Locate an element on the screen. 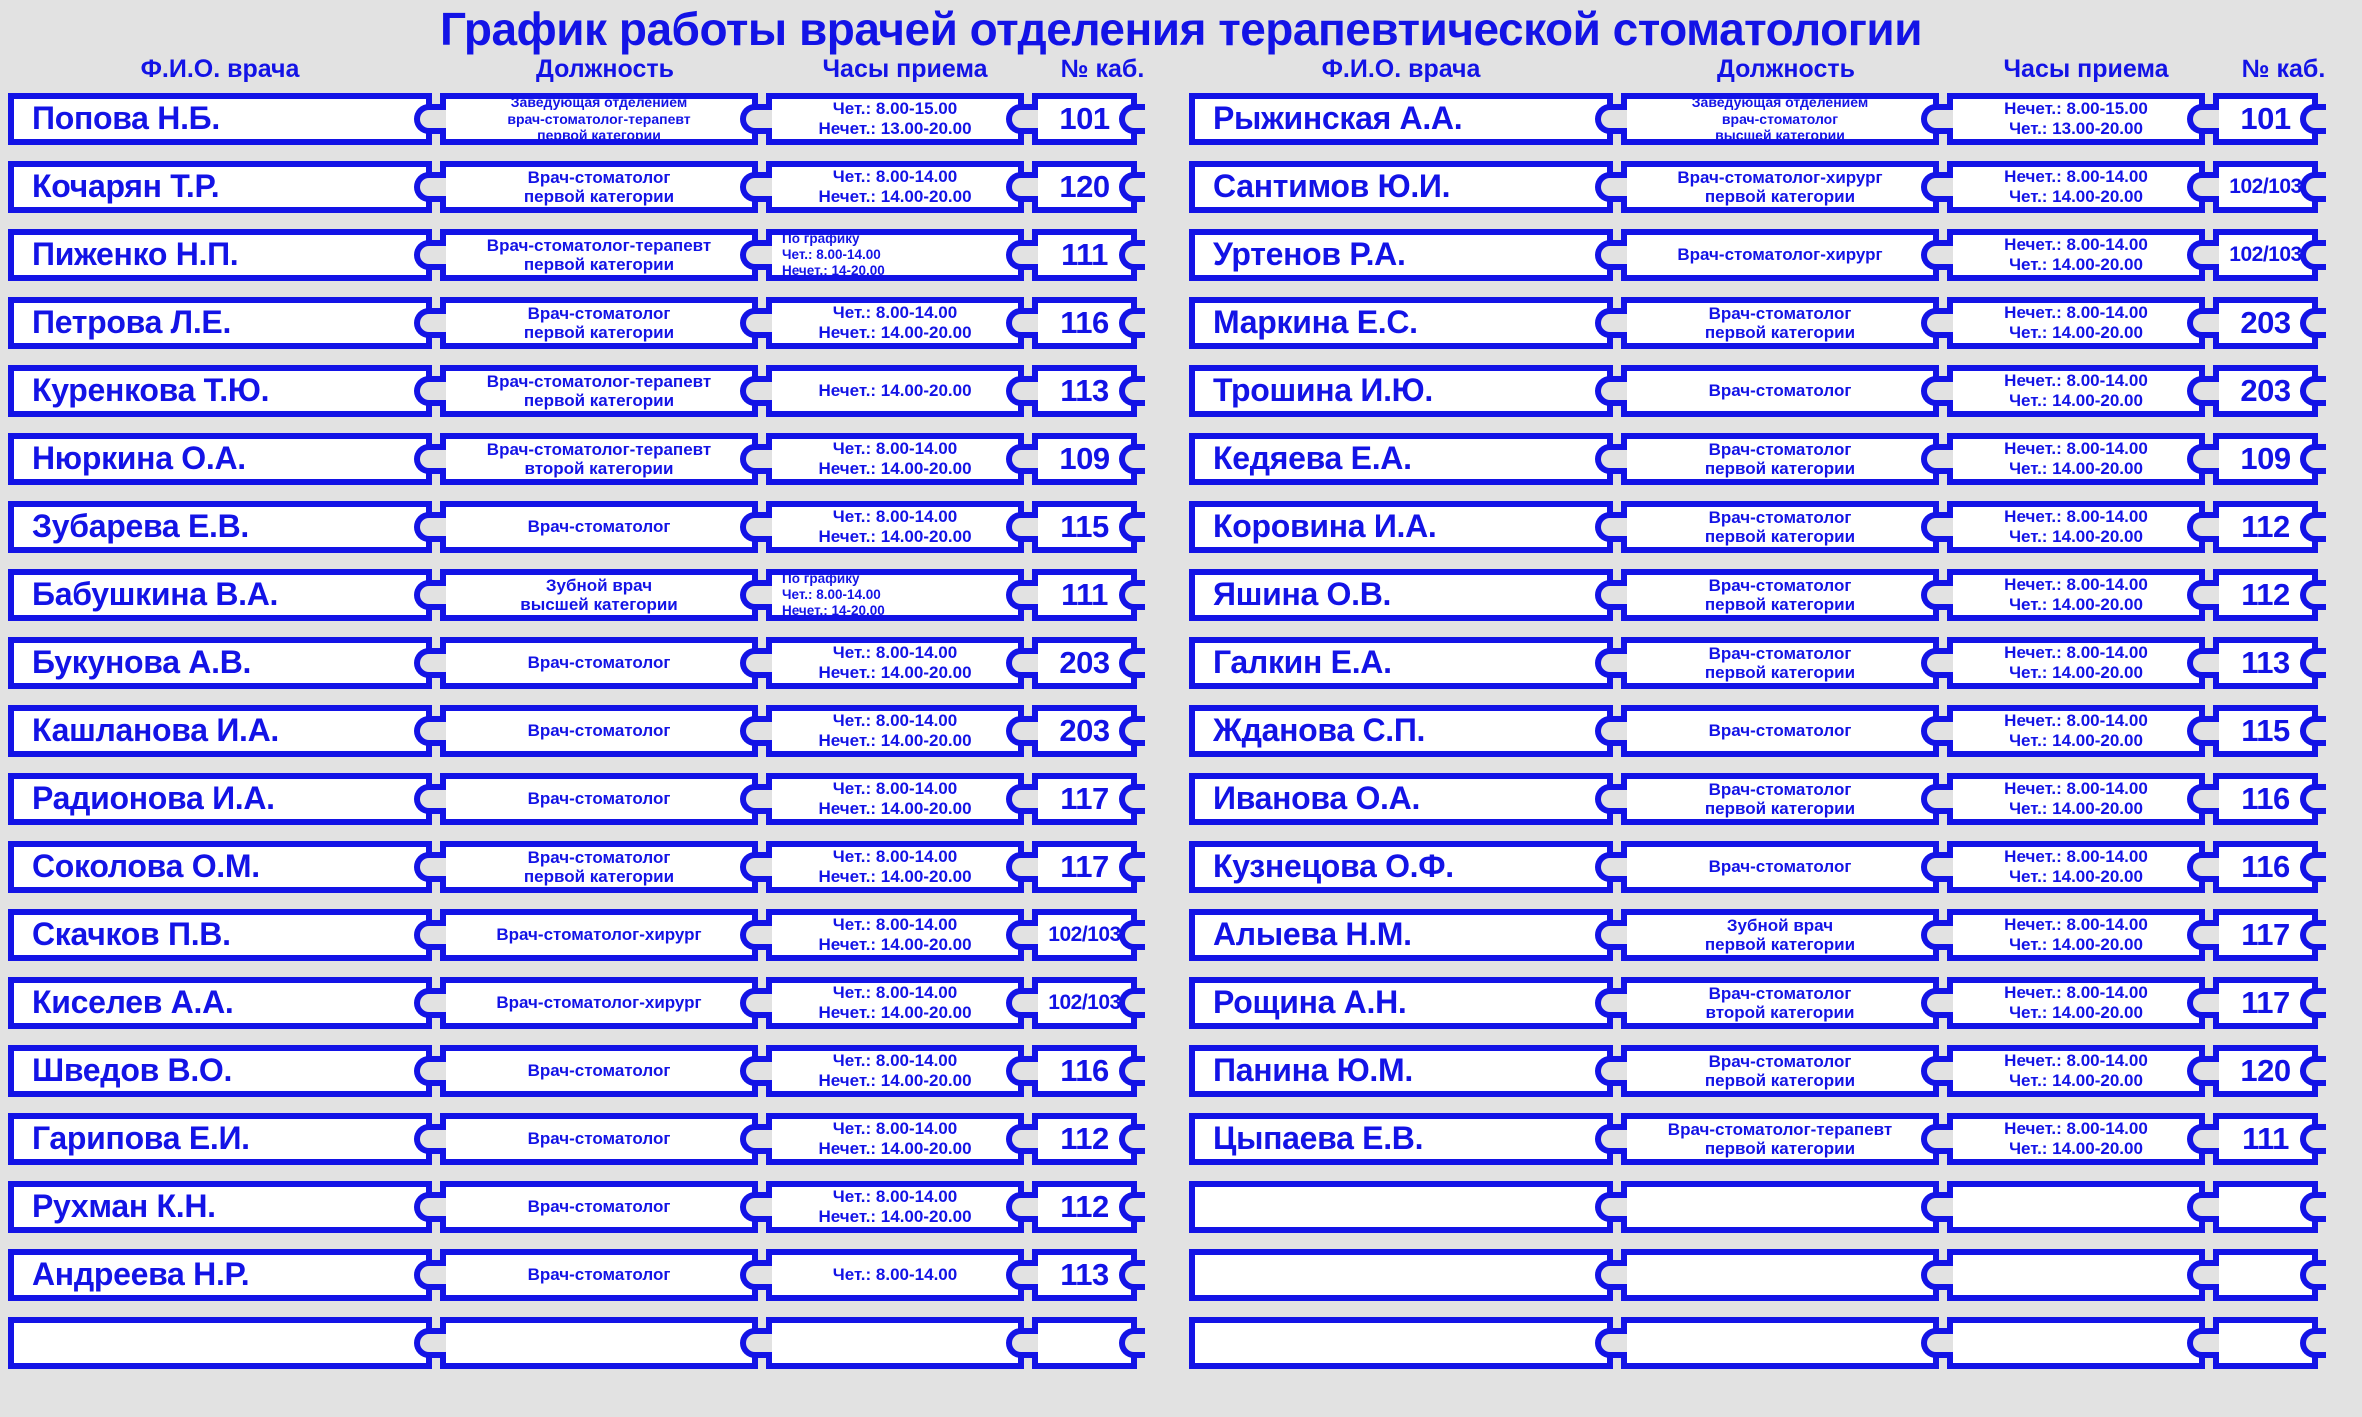  doctor-name-tag: Жданова С.П. is located at coordinates (1401, 730).